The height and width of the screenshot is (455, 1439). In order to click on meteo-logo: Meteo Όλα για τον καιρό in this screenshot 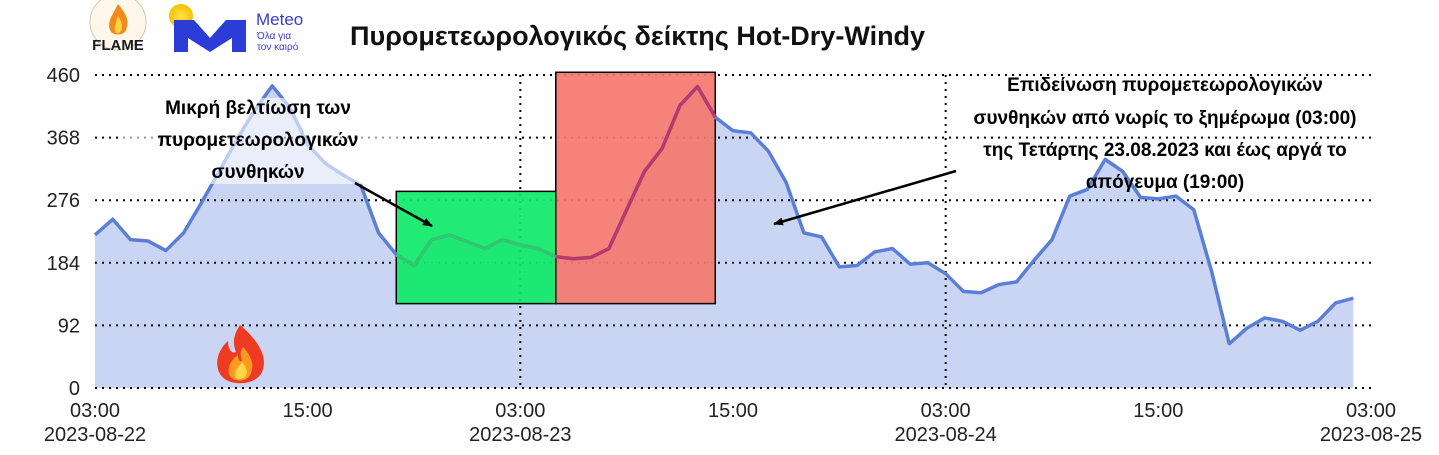, I will do `click(236, 28)`.